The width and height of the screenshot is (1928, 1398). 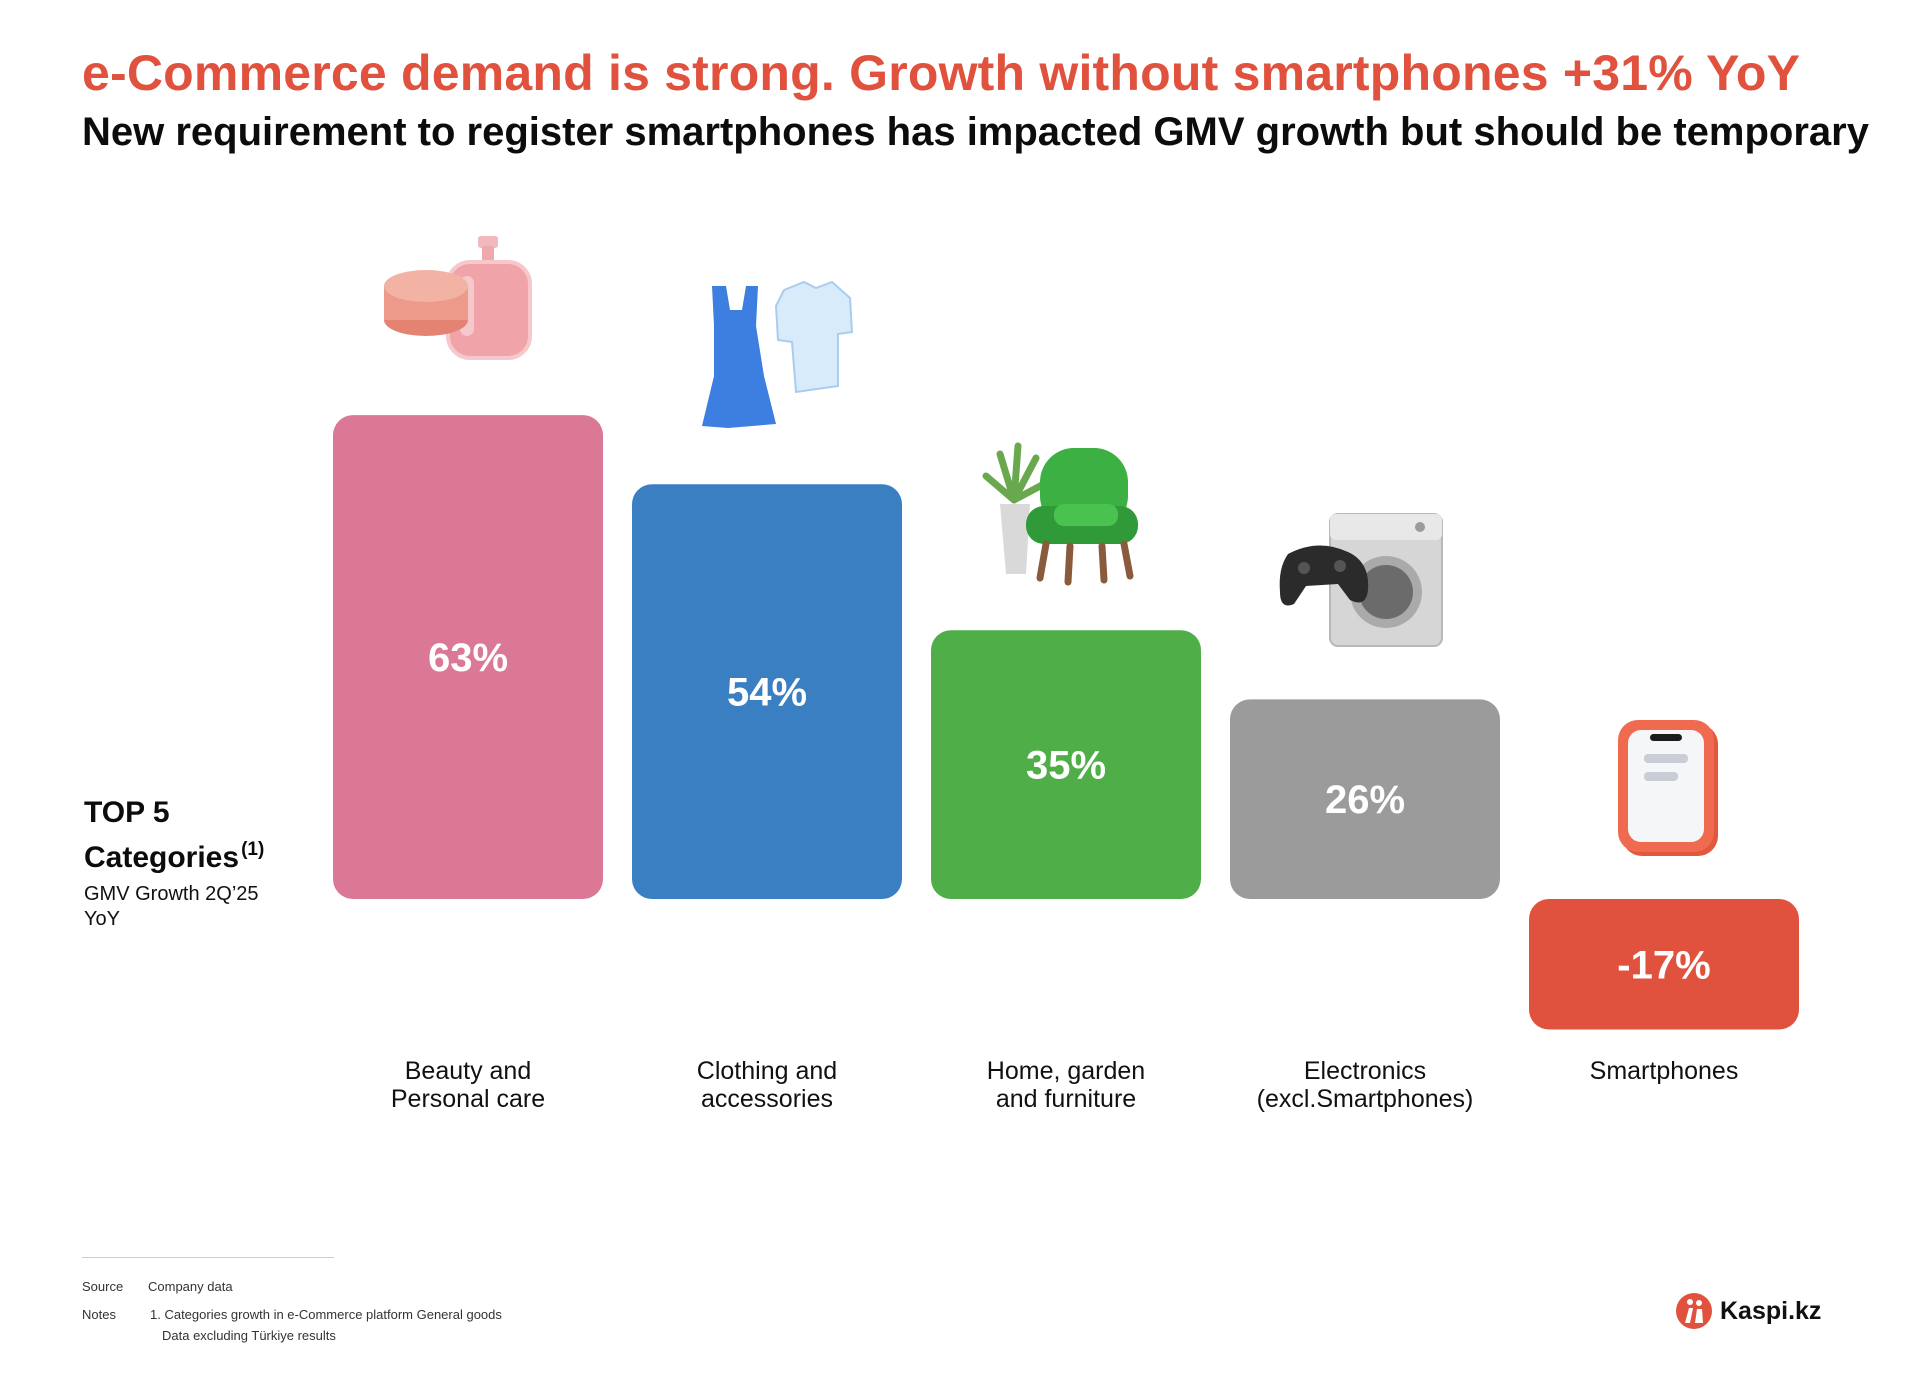 What do you see at coordinates (127, 812) in the screenshot?
I see `side-label-line1: TOP 5` at bounding box center [127, 812].